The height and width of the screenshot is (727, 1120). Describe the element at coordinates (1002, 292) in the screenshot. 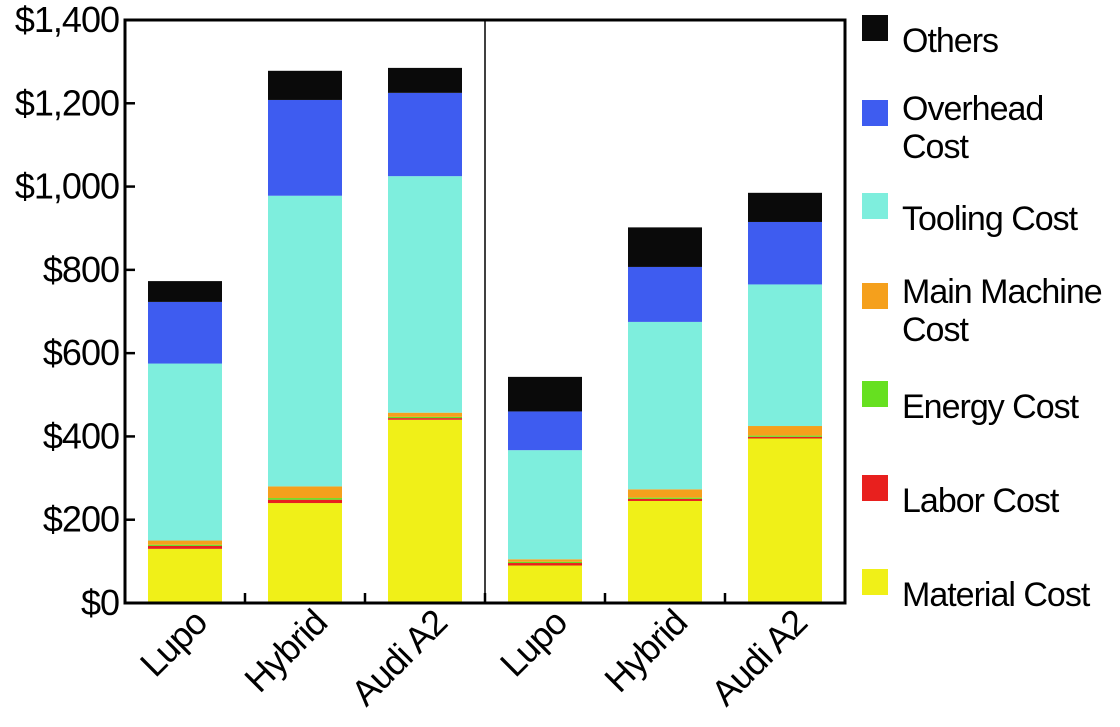

I see `legend-label: Main Machine` at that location.